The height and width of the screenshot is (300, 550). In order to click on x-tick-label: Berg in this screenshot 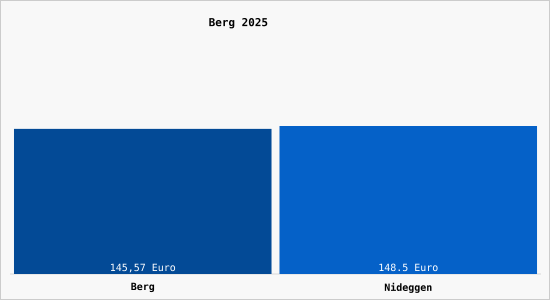, I will do `click(142, 287)`.